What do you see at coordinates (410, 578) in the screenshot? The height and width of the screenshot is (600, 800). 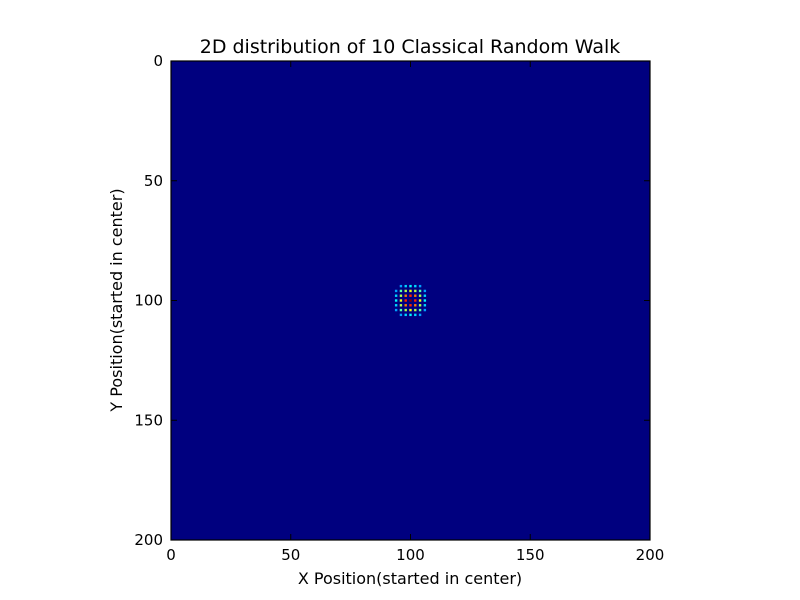 I see `x-axis-title: X Position(started in center)` at bounding box center [410, 578].